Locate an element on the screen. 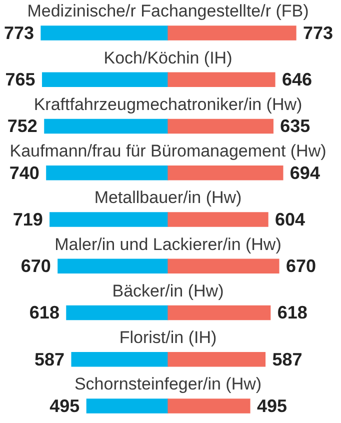 This screenshot has width=341, height=423. data-label: 635 is located at coordinates (295, 126).